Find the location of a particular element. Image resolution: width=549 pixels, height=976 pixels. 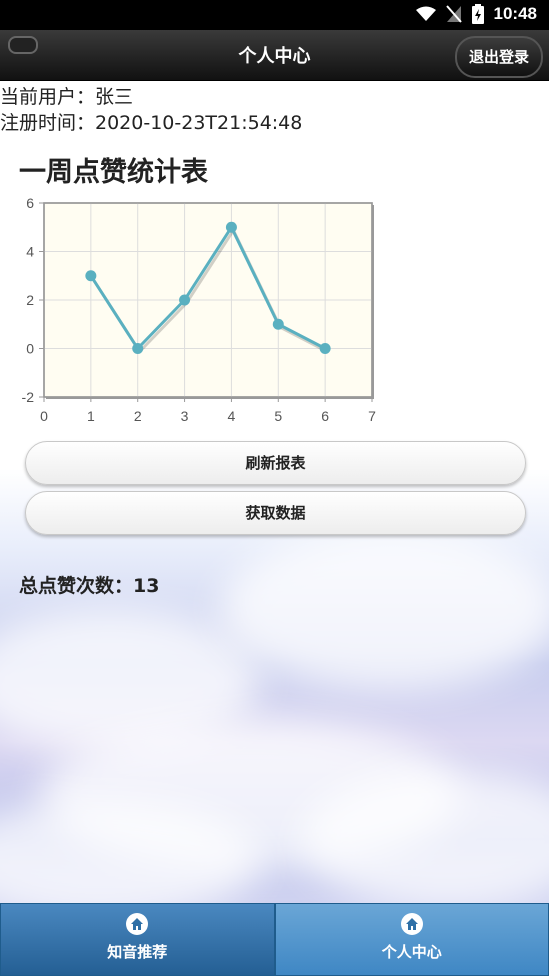

x-tick-label: 1 is located at coordinates (91, 416).